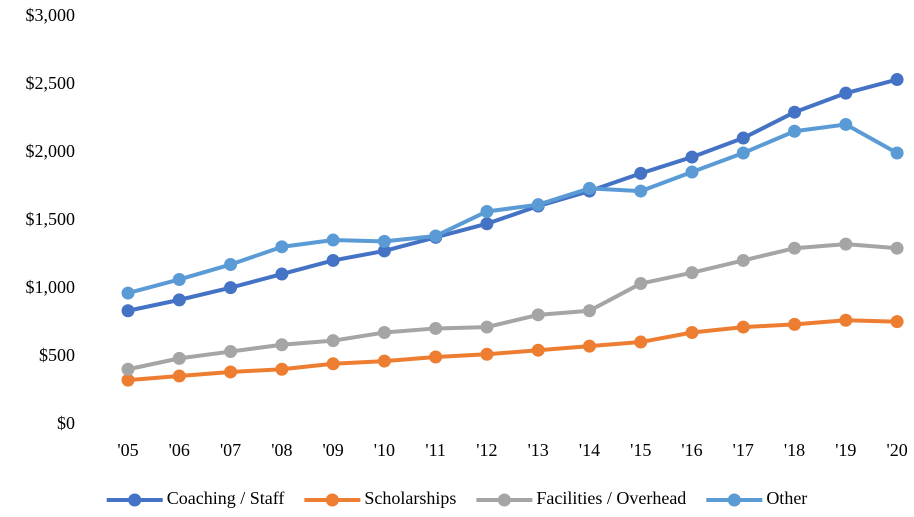 The width and height of the screenshot is (914, 517). I want to click on series-line, so click(512, 350).